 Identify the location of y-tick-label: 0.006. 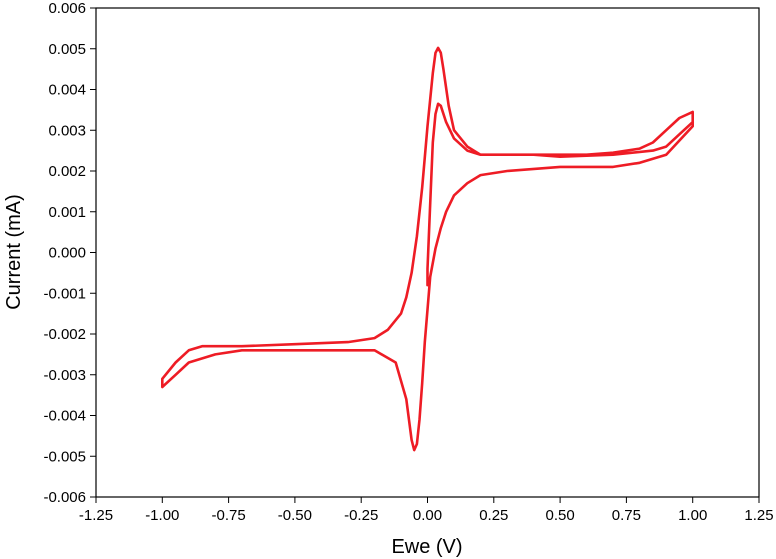
(67, 8).